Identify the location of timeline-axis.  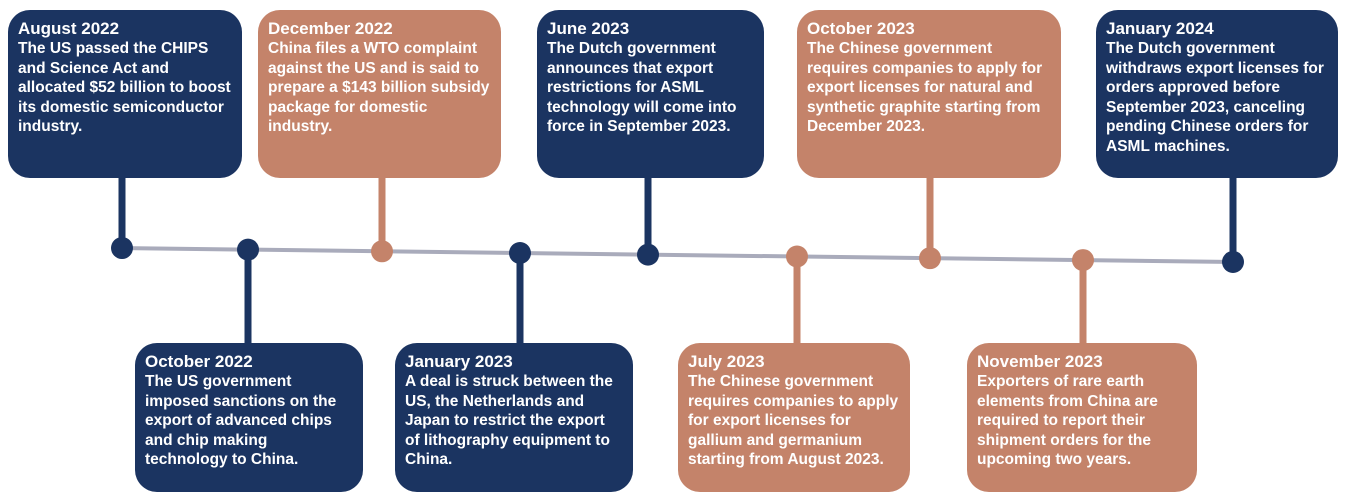
(677, 255).